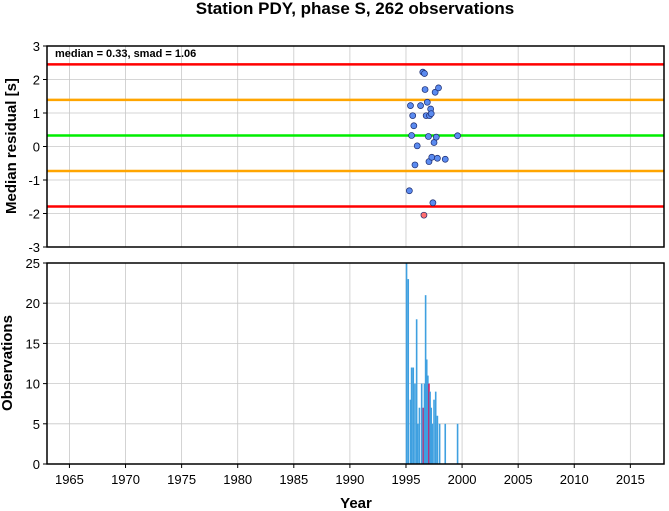  I want to click on x-tick-label: 1965, so click(69, 479).